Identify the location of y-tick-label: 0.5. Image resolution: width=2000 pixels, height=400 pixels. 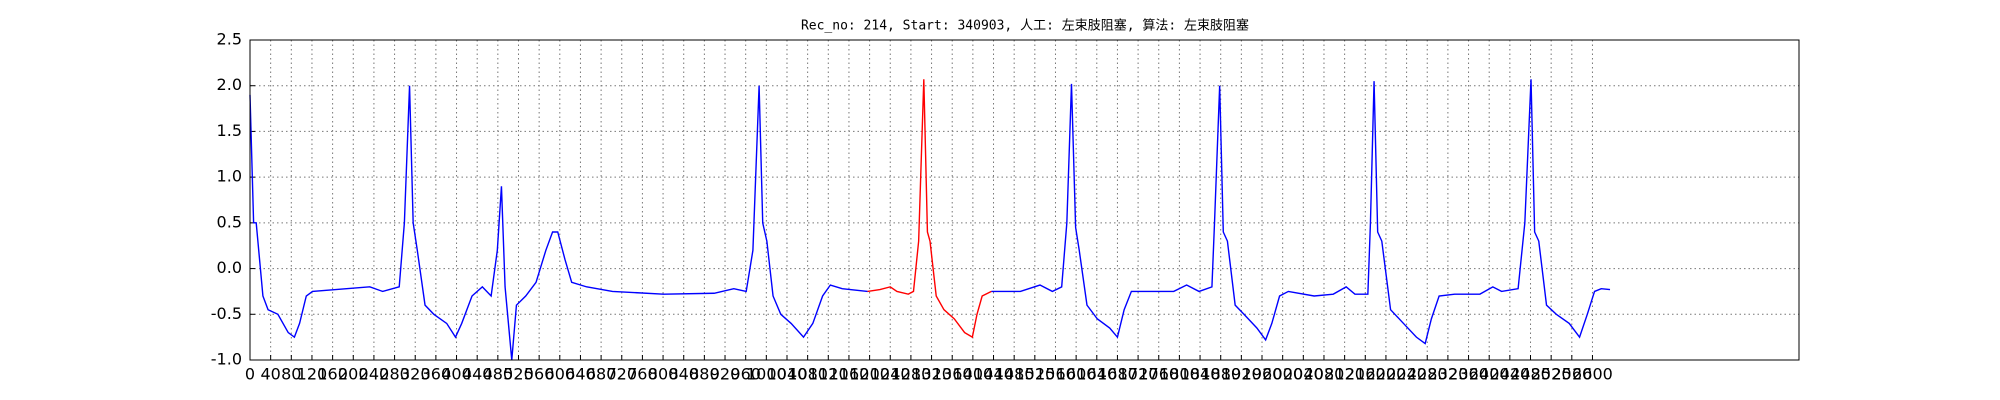
(229, 221).